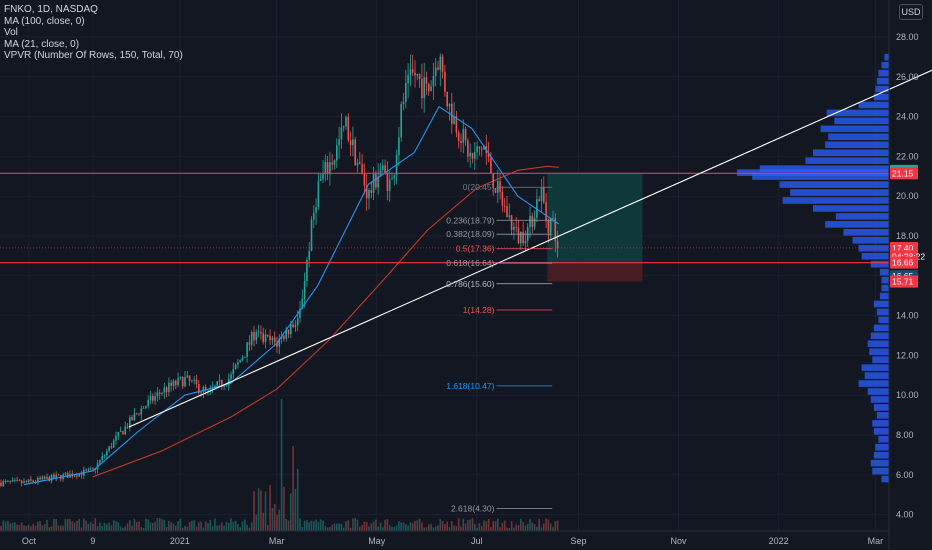  I want to click on price-tag-box, so click(904, 262).